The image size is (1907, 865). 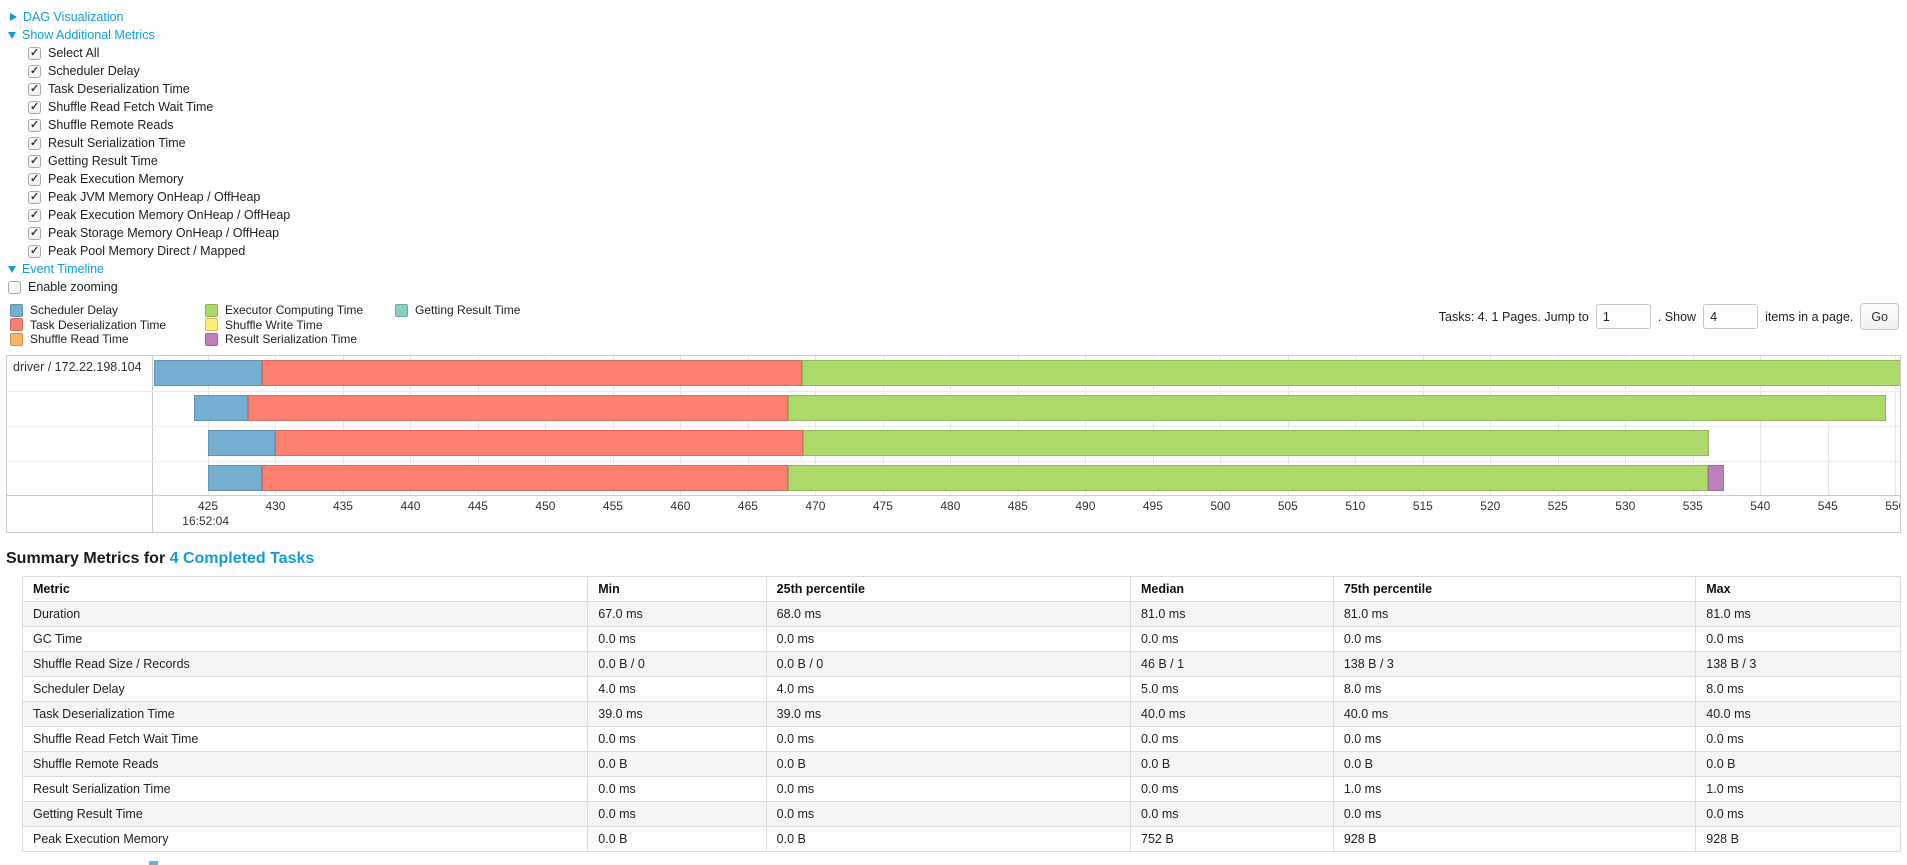 What do you see at coordinates (73, 17) in the screenshot?
I see `dag-visualization-link: DAG Visualization` at bounding box center [73, 17].